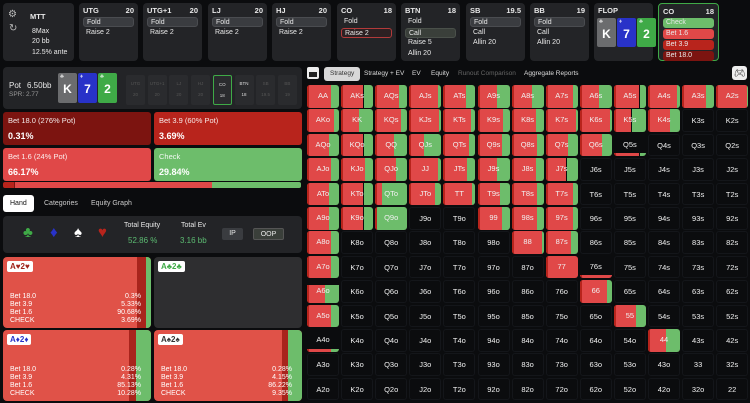  I want to click on range-cell: 62s, so click(732, 291).